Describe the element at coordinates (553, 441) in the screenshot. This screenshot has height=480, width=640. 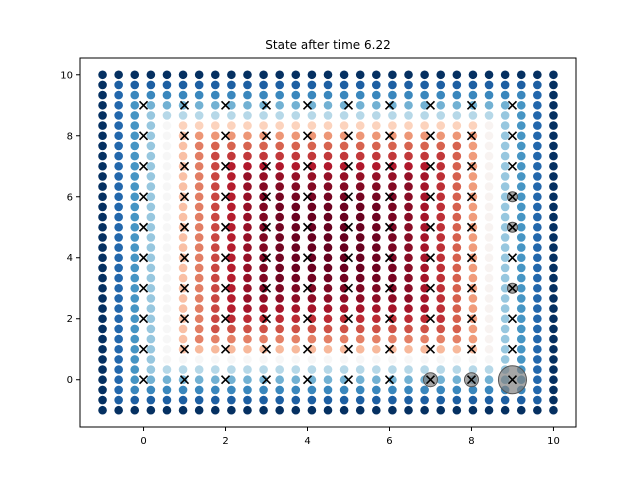
I see `x-tick-label: 10` at that location.